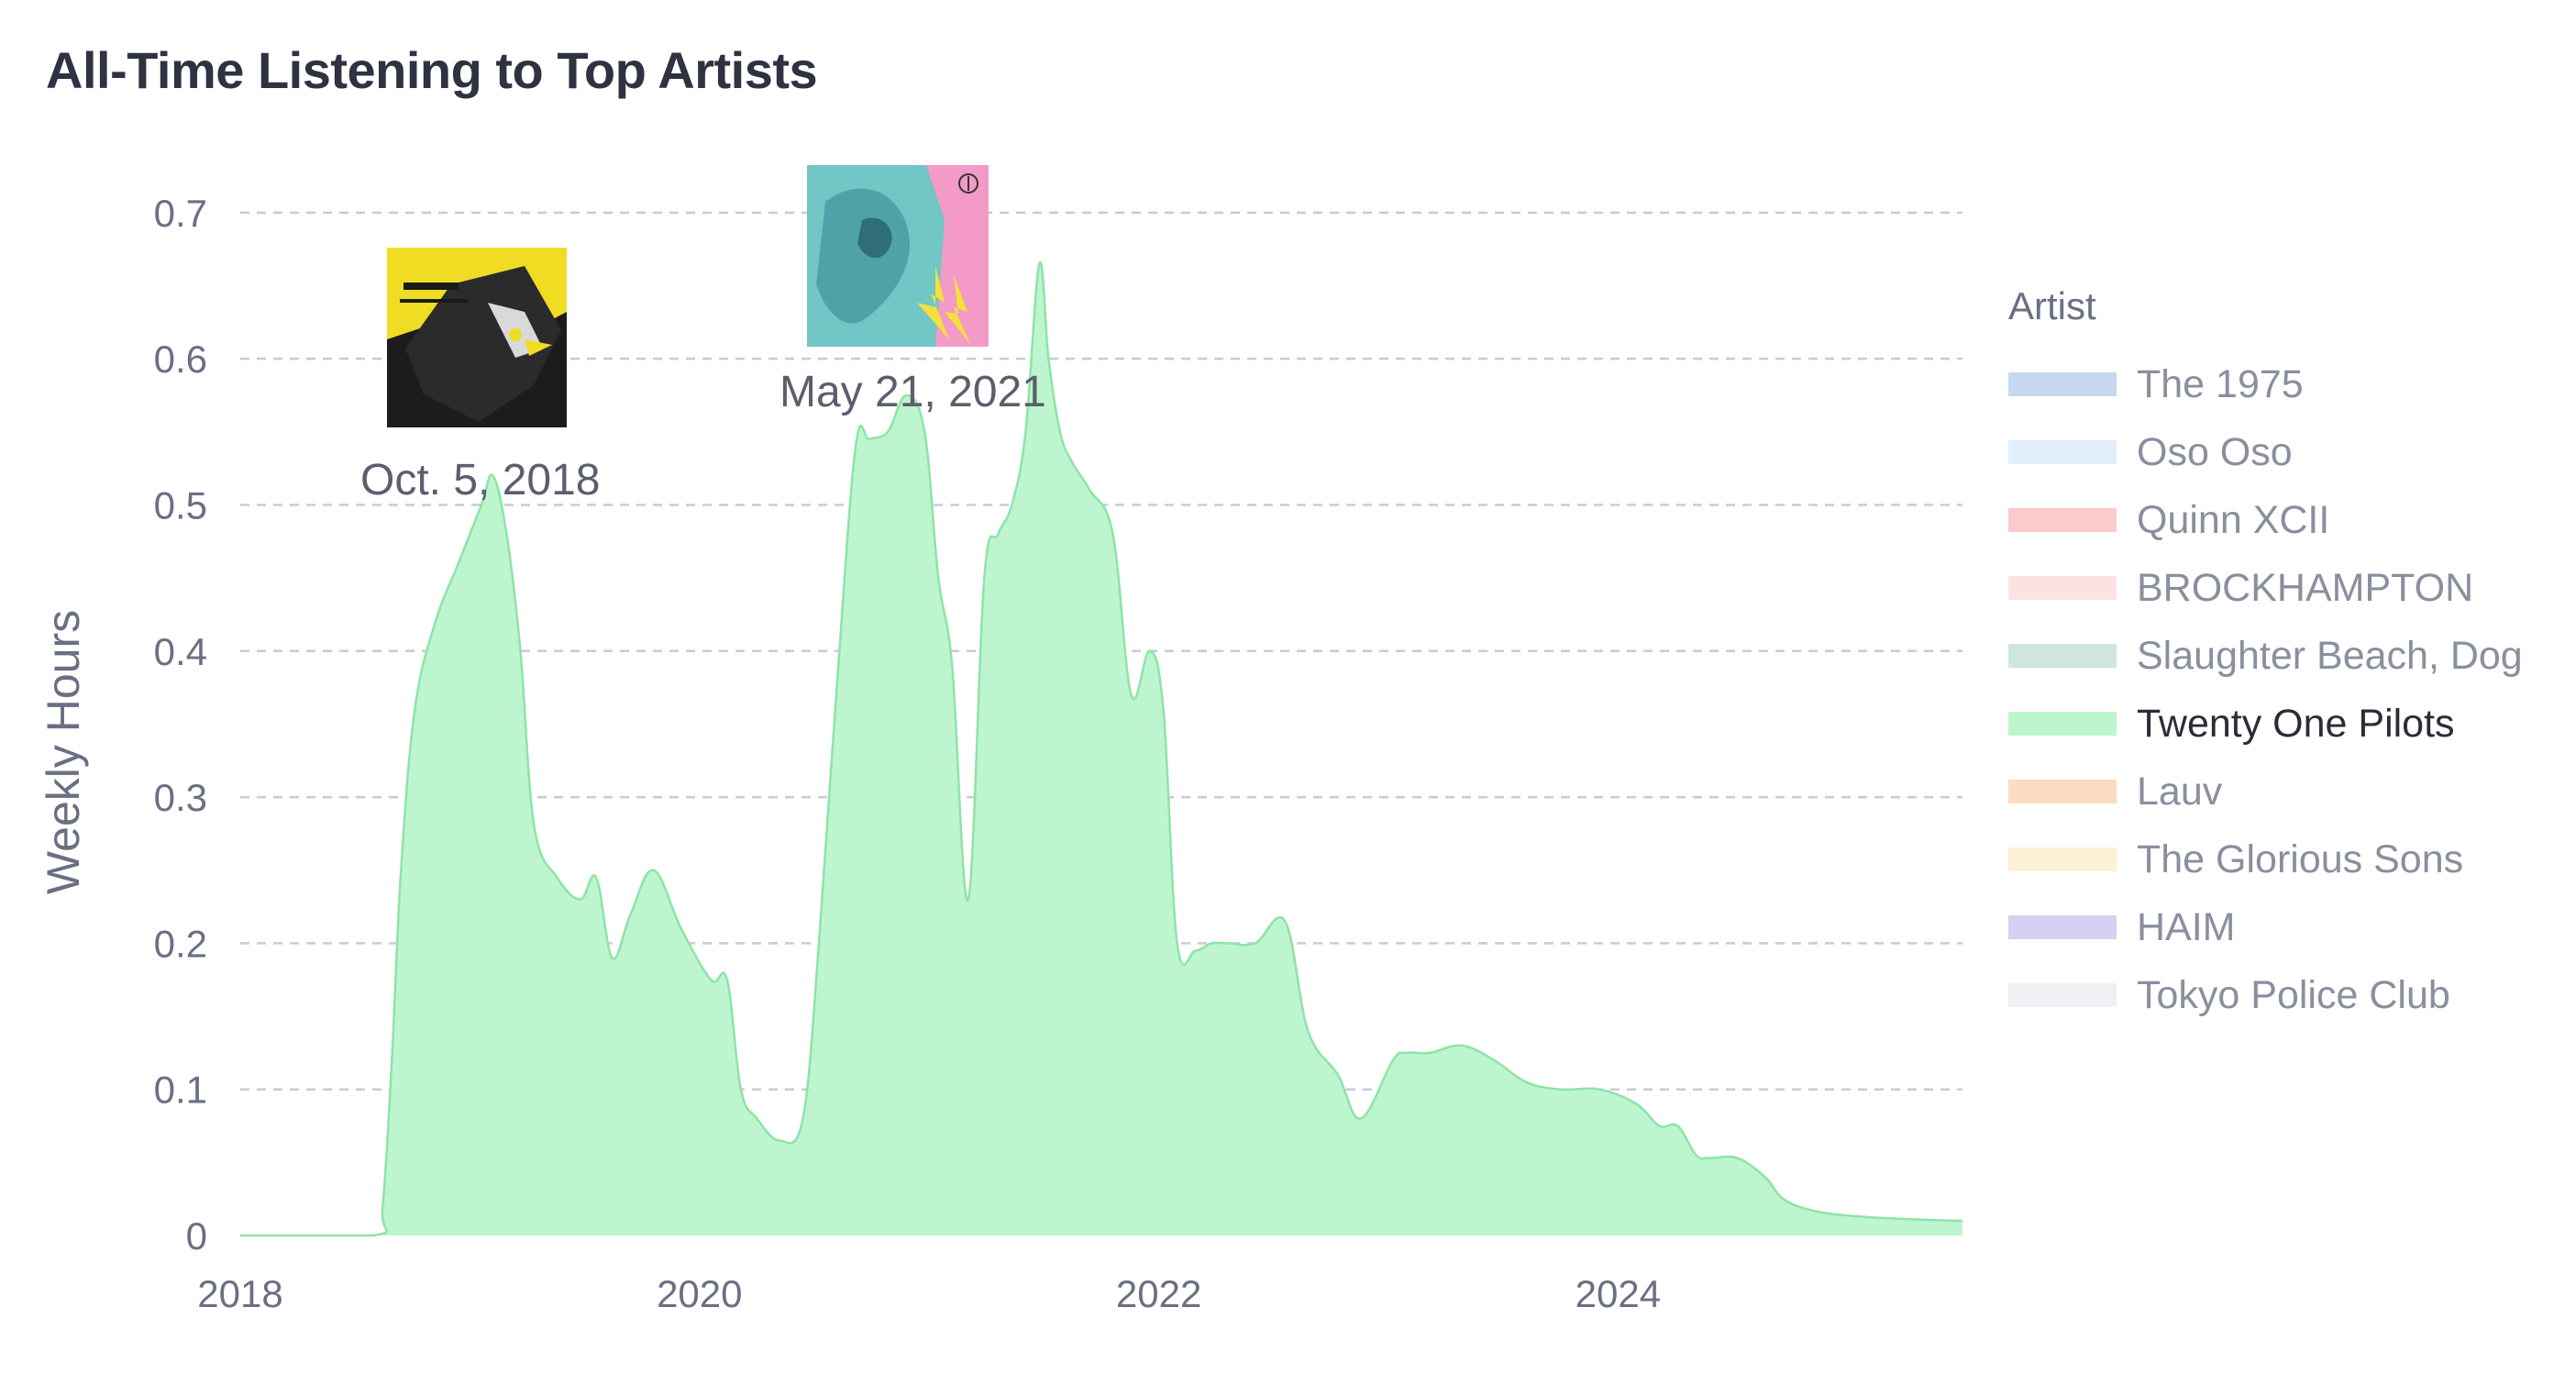 Image resolution: width=2576 pixels, height=1374 pixels. I want to click on legend-label: The Glorious Sons, so click(2300, 859).